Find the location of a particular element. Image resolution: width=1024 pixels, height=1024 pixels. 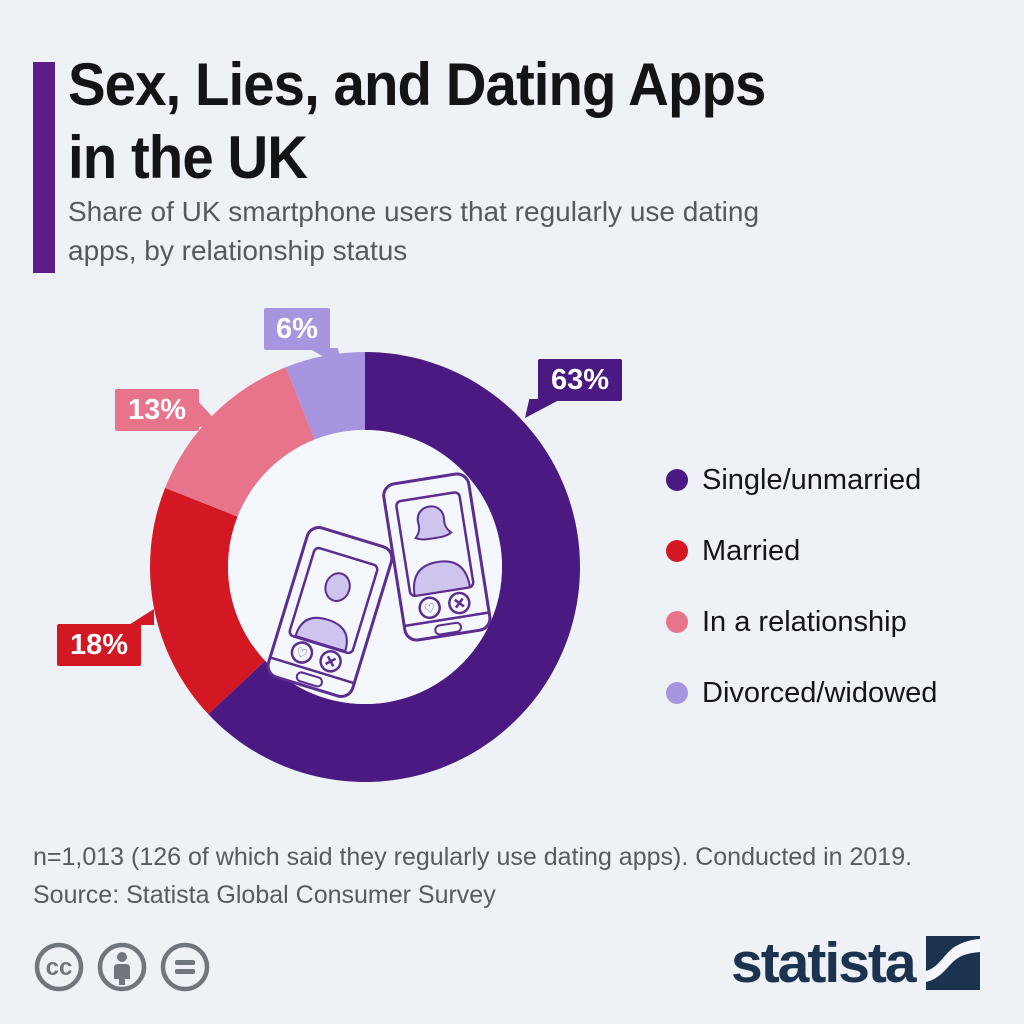

legend-label: Divorced/widowed is located at coordinates (820, 692).